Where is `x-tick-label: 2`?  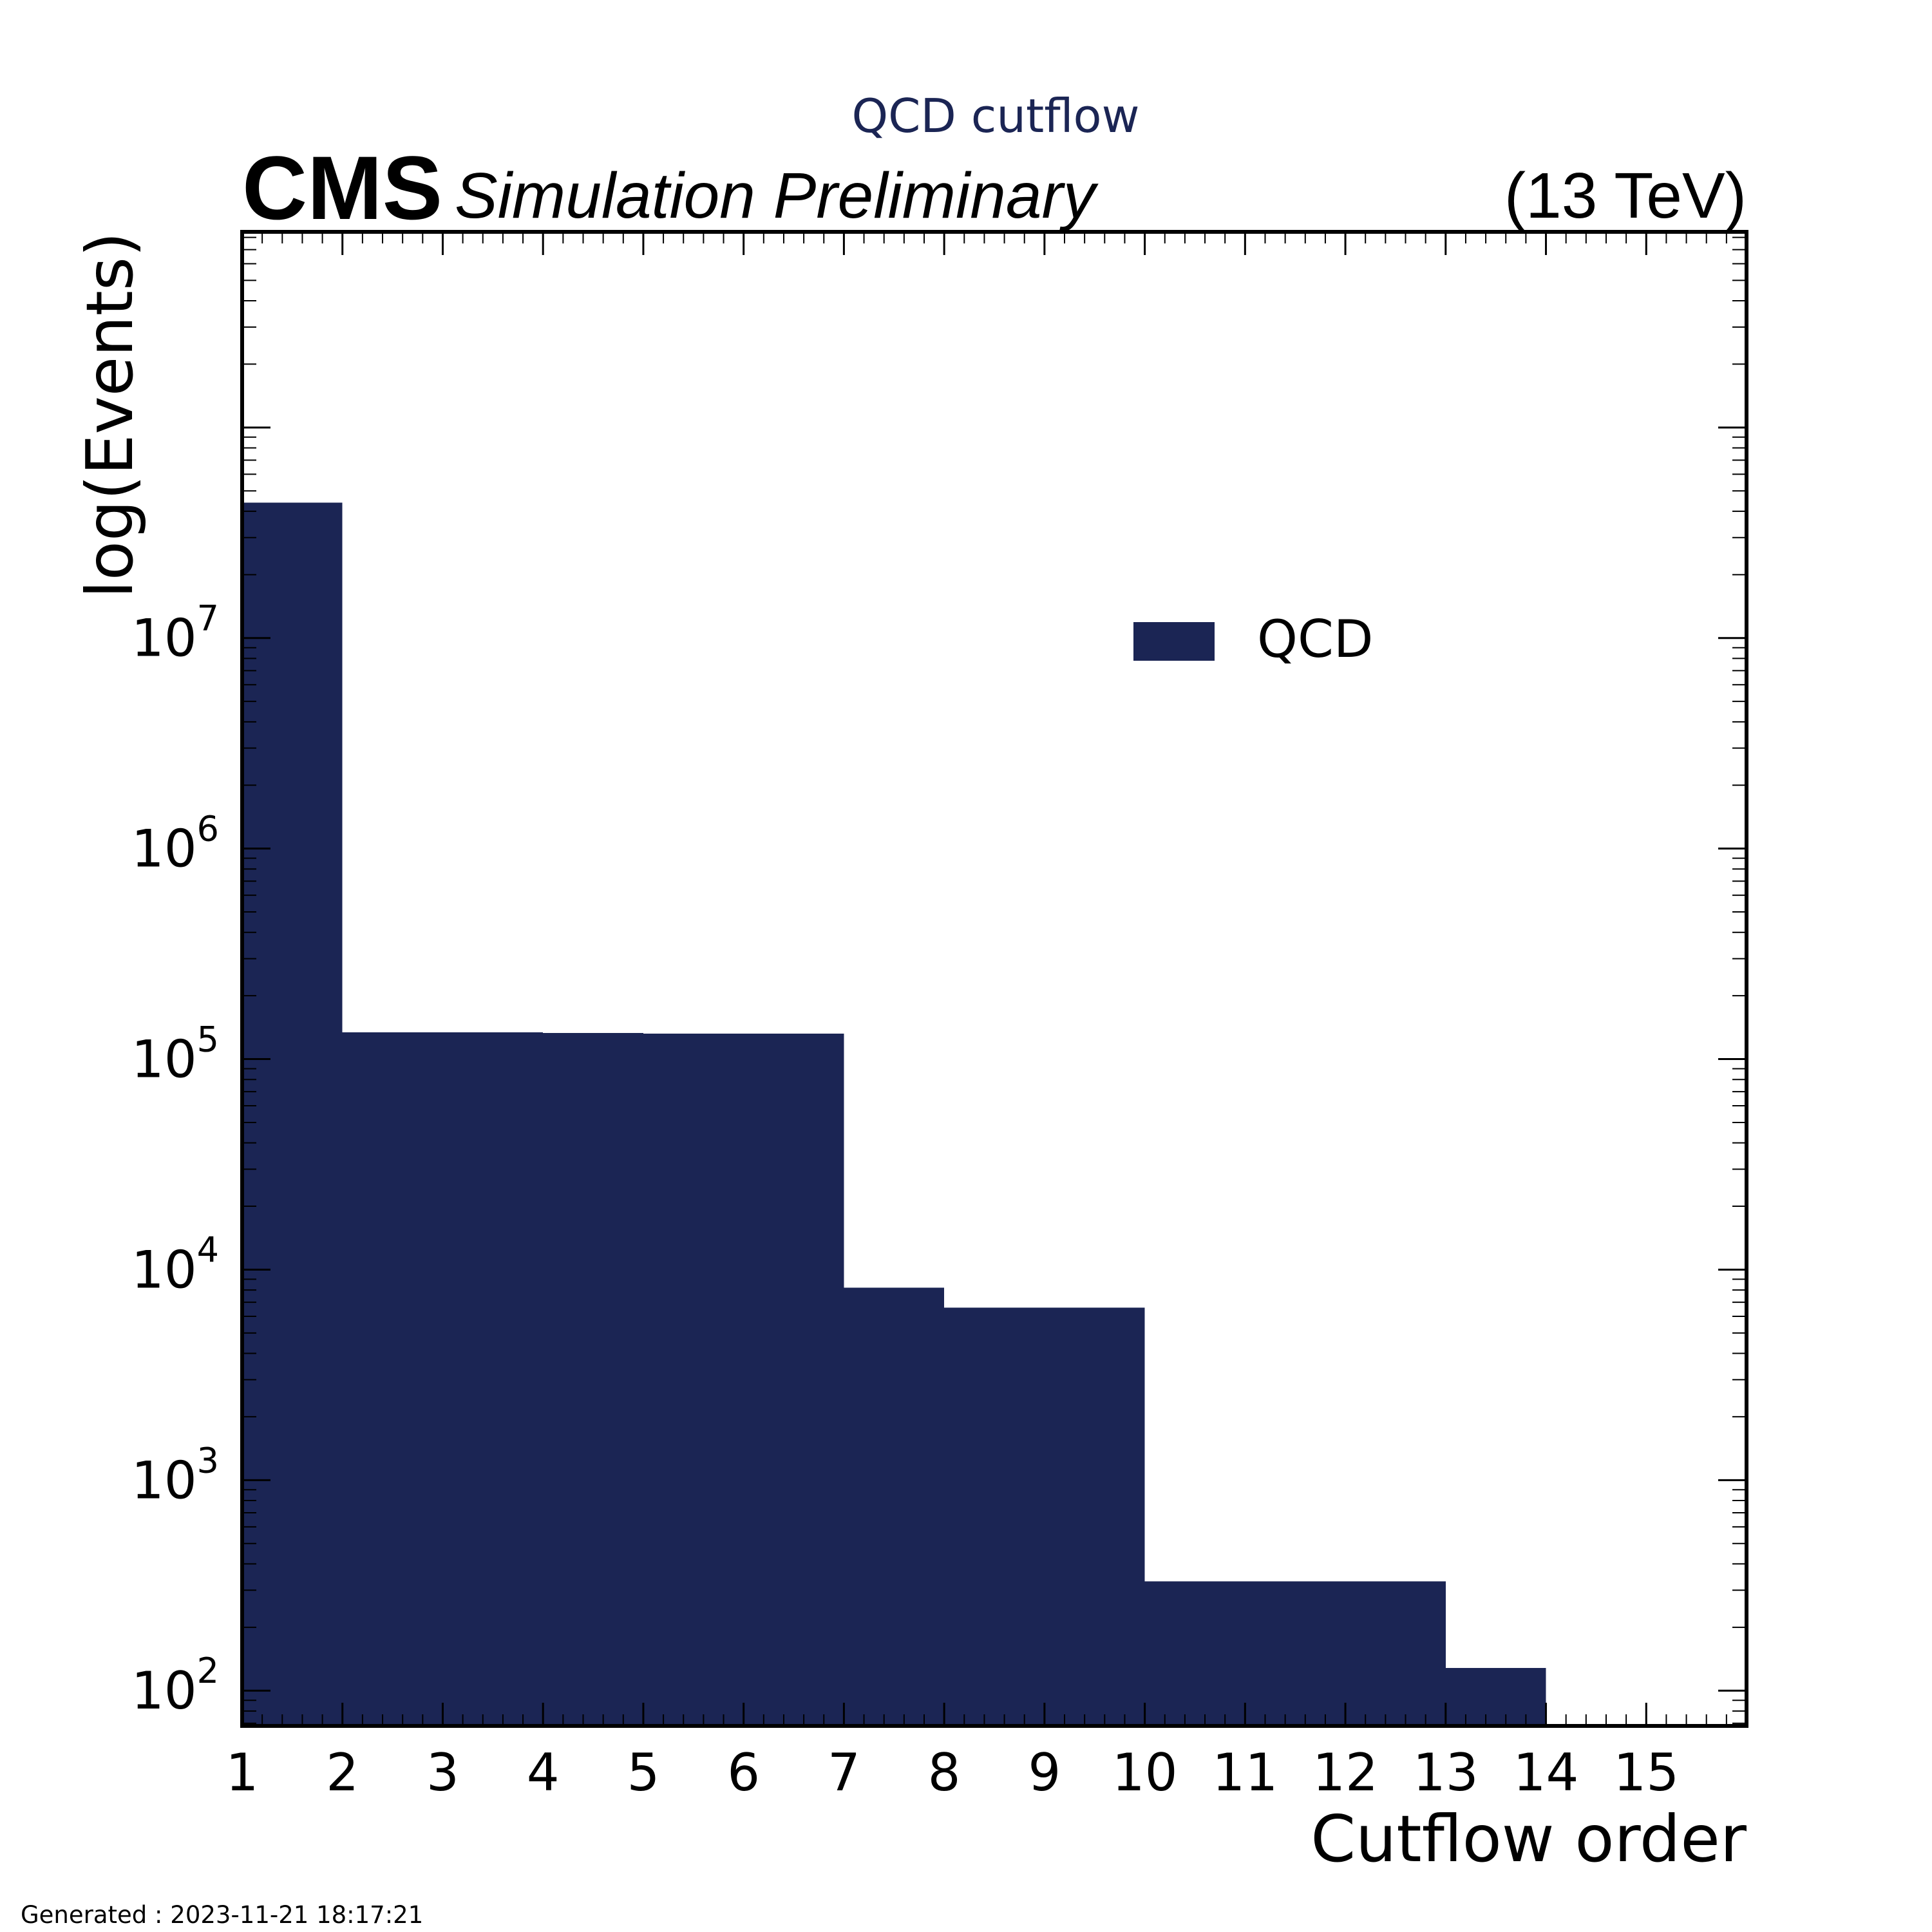
x-tick-label: 2 is located at coordinates (342, 1773).